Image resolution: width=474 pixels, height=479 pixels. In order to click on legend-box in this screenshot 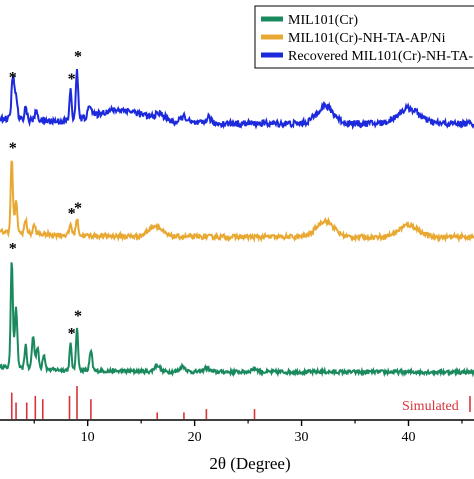, I will do `click(364, 37)`.